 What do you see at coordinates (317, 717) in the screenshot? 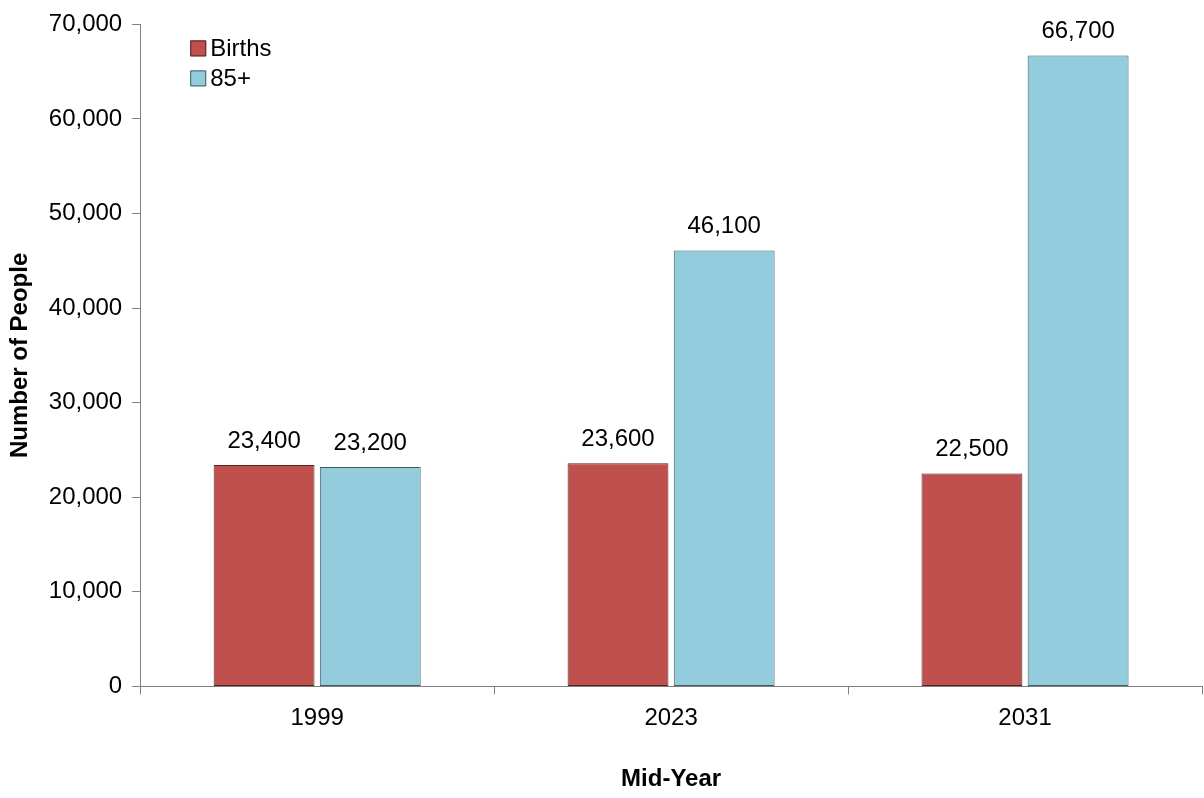
I see `x-tick-label: 1999` at bounding box center [317, 717].